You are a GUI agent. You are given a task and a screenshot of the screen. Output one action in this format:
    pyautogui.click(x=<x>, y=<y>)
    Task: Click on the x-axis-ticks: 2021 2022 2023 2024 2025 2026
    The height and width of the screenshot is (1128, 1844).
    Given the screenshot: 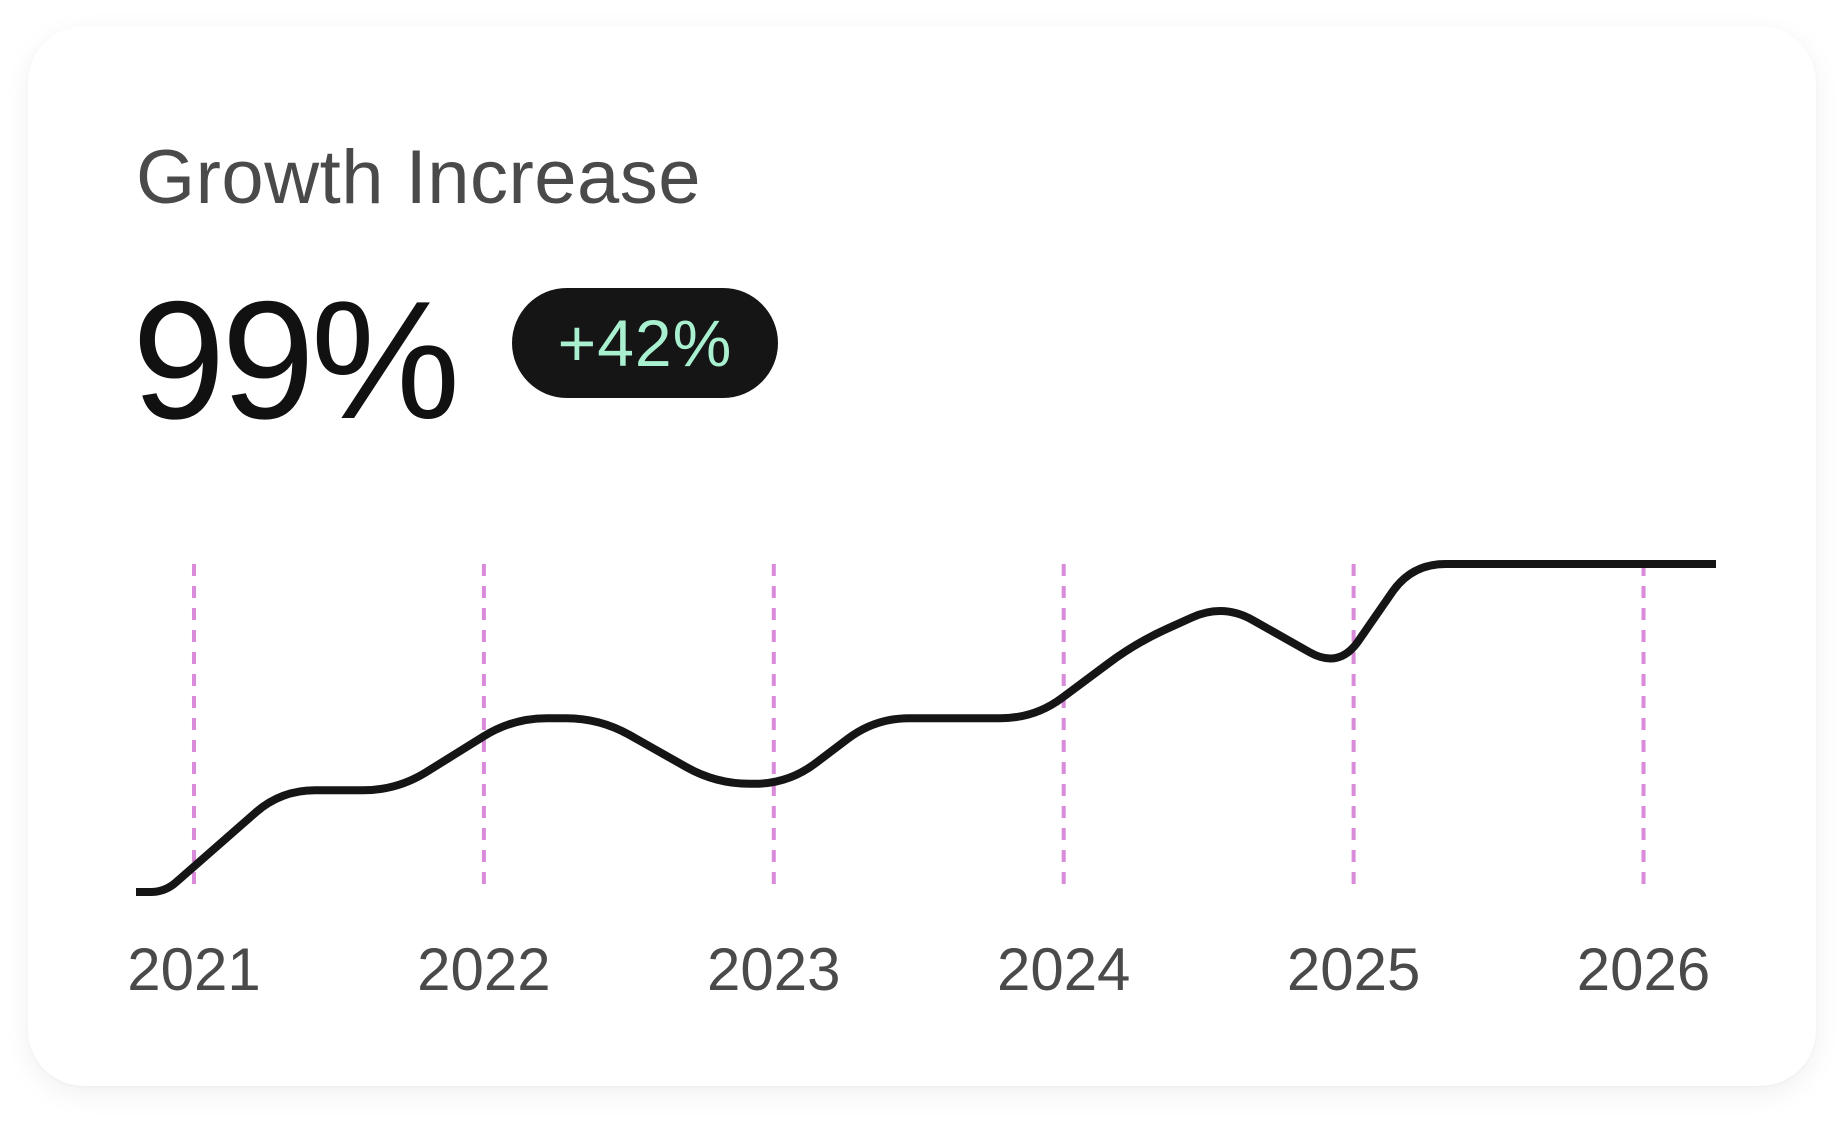 What is the action you would take?
    pyautogui.click(x=918, y=969)
    